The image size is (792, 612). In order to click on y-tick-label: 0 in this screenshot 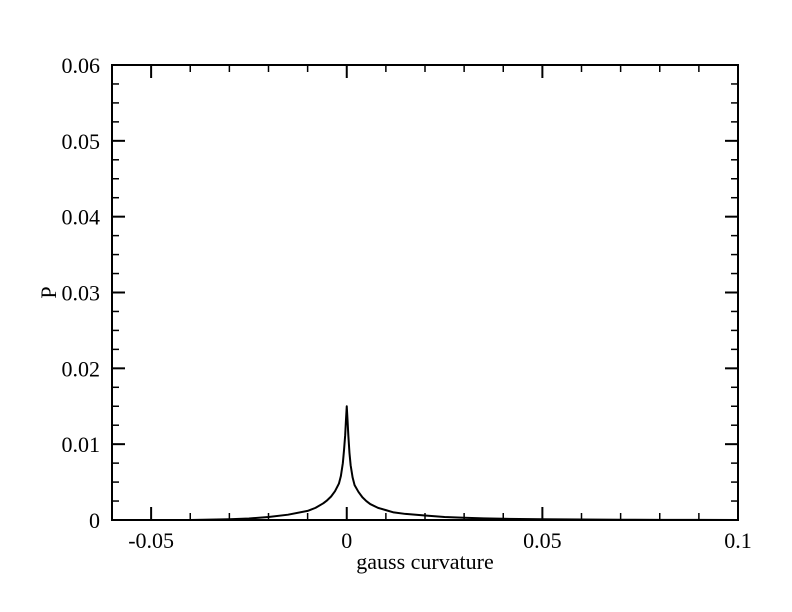, I will do `click(94, 520)`.